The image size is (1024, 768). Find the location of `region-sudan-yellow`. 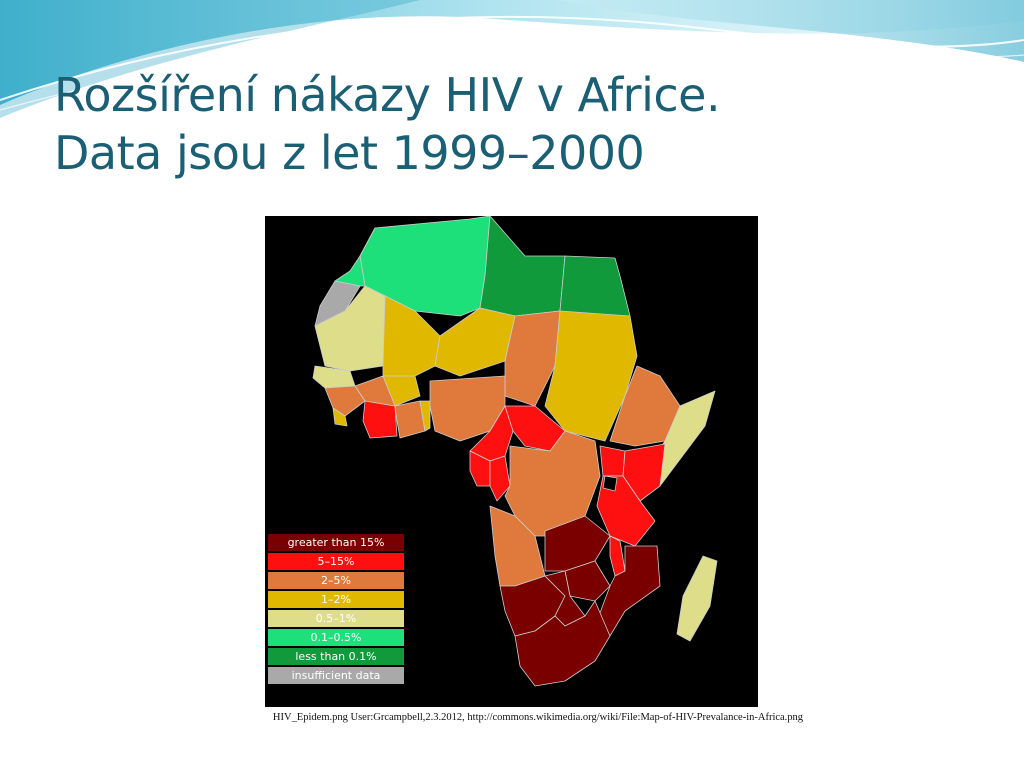

region-sudan-yellow is located at coordinates (591, 376).